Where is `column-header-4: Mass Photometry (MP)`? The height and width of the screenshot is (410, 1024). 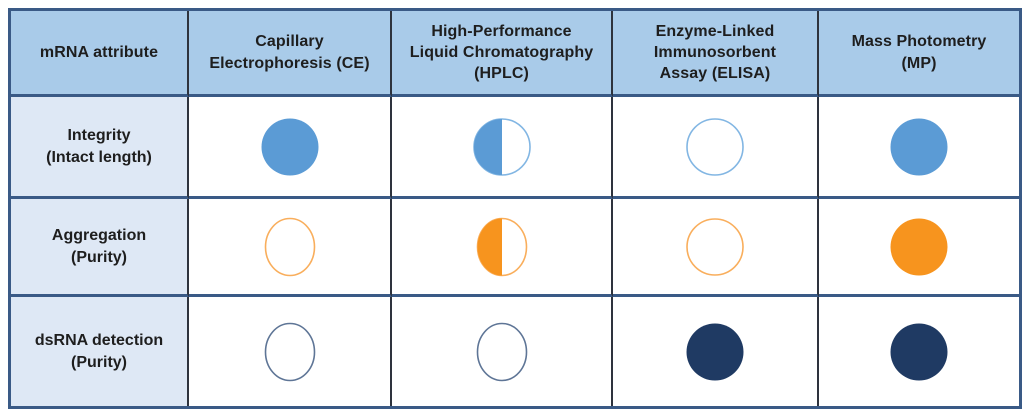 column-header-4: Mass Photometry (MP) is located at coordinates (919, 54).